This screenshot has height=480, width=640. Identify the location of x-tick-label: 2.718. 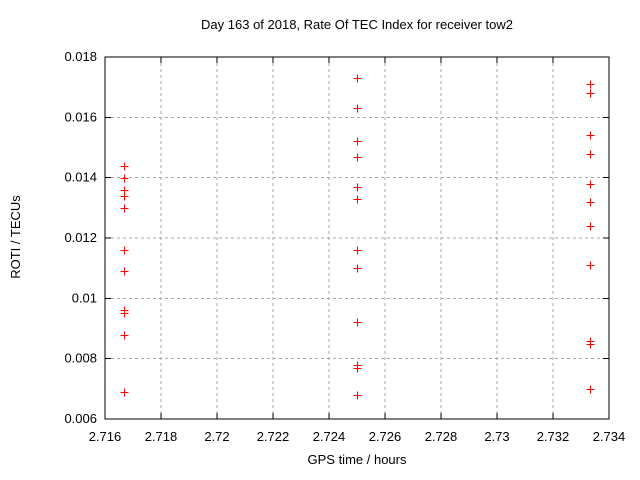
(161, 436).